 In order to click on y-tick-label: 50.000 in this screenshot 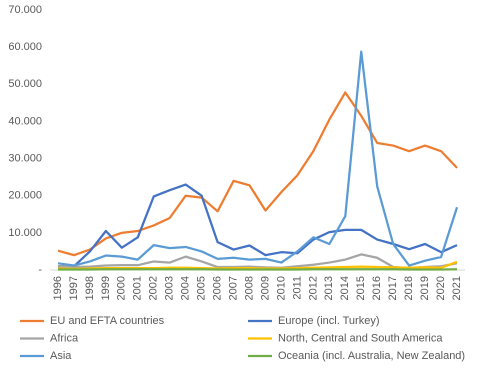, I will do `click(25, 84)`.